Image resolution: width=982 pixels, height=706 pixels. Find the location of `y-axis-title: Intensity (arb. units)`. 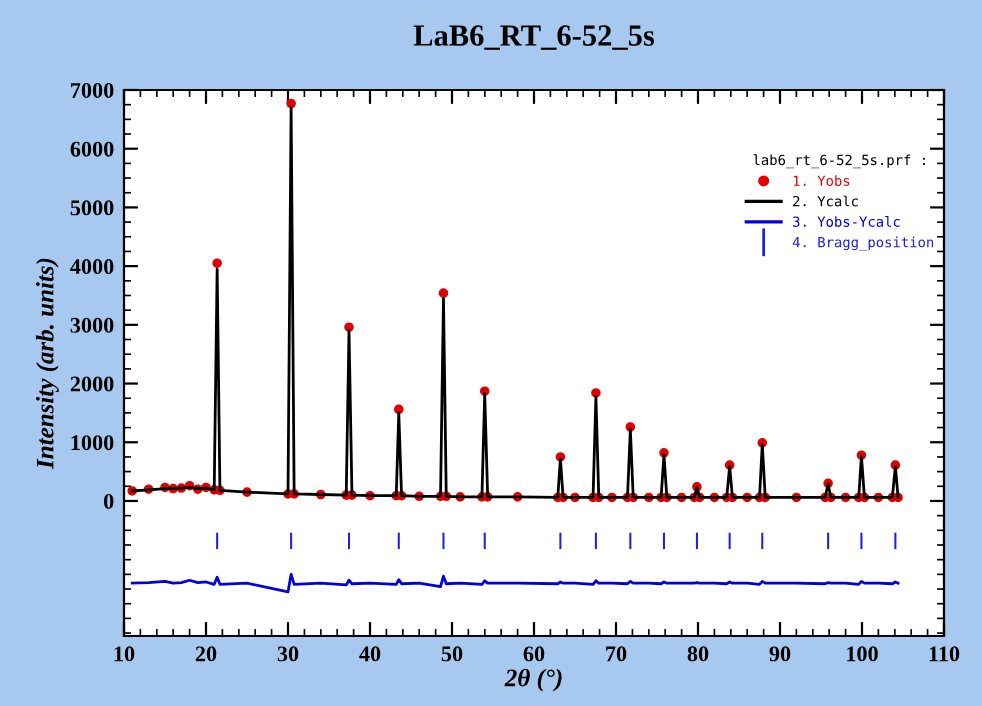

y-axis-title: Intensity (arb. units) is located at coordinates (47, 364).